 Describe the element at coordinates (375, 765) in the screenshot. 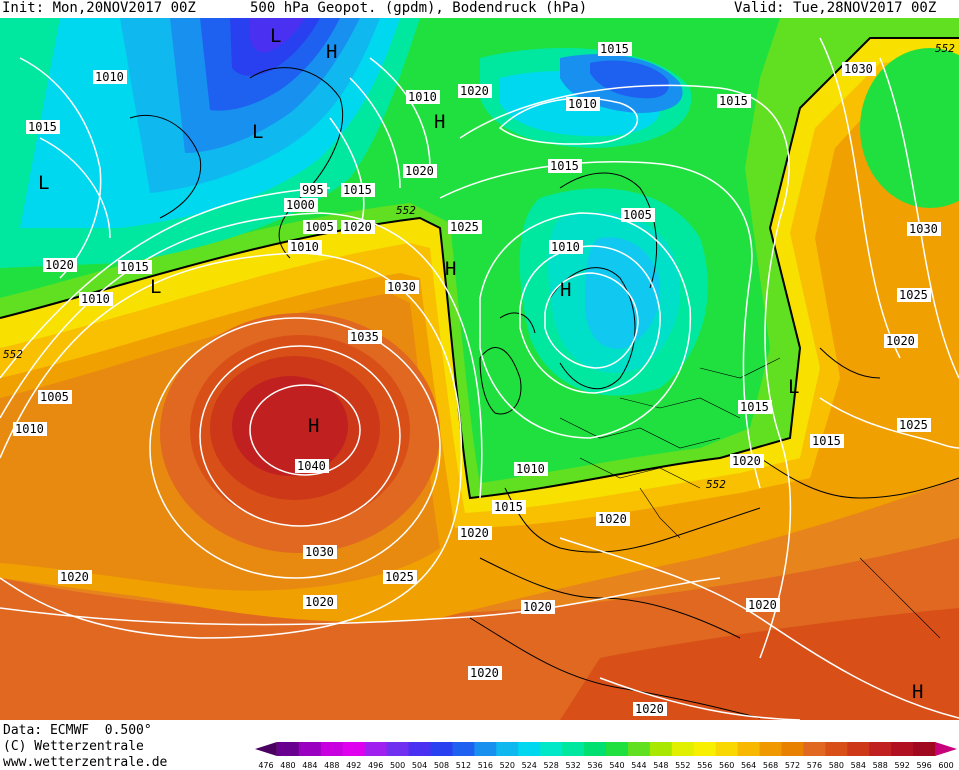

I see `legend-tick-label: 496` at that location.